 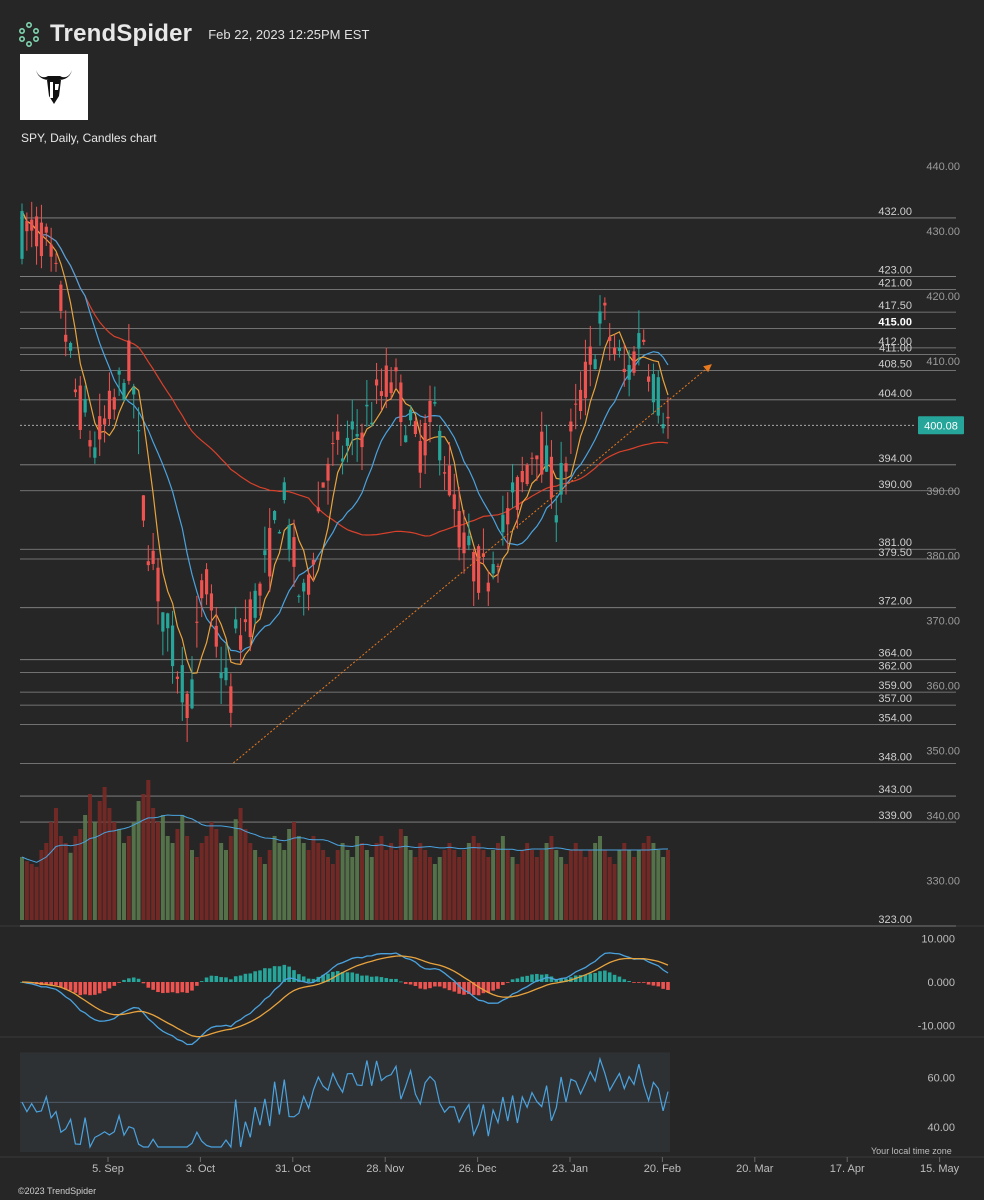 What do you see at coordinates (943, 167) in the screenshot?
I see `y-tick-label: 440.00` at bounding box center [943, 167].